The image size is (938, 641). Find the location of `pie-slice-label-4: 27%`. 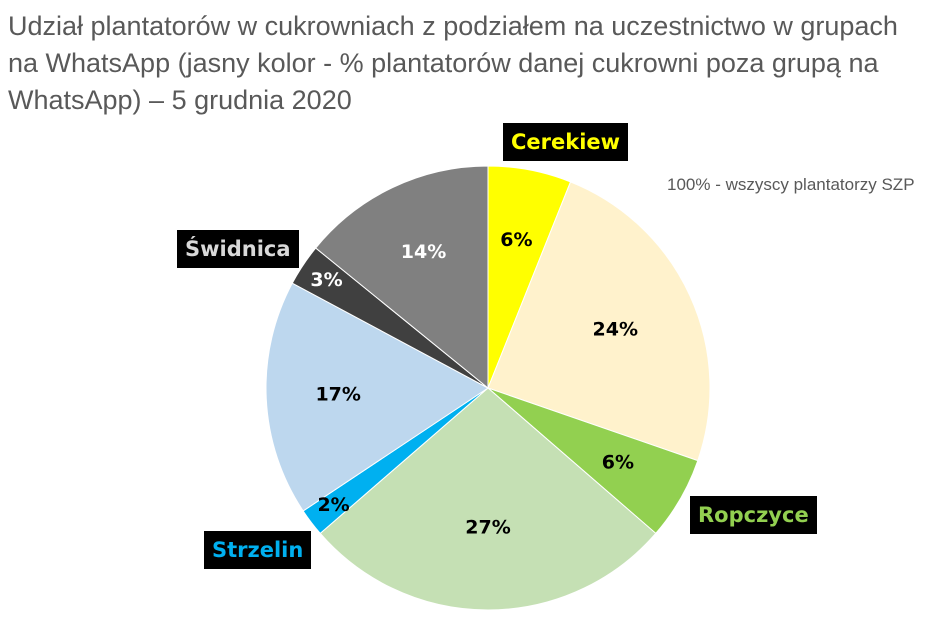

pie-slice-label-4: 27% is located at coordinates (487, 528).